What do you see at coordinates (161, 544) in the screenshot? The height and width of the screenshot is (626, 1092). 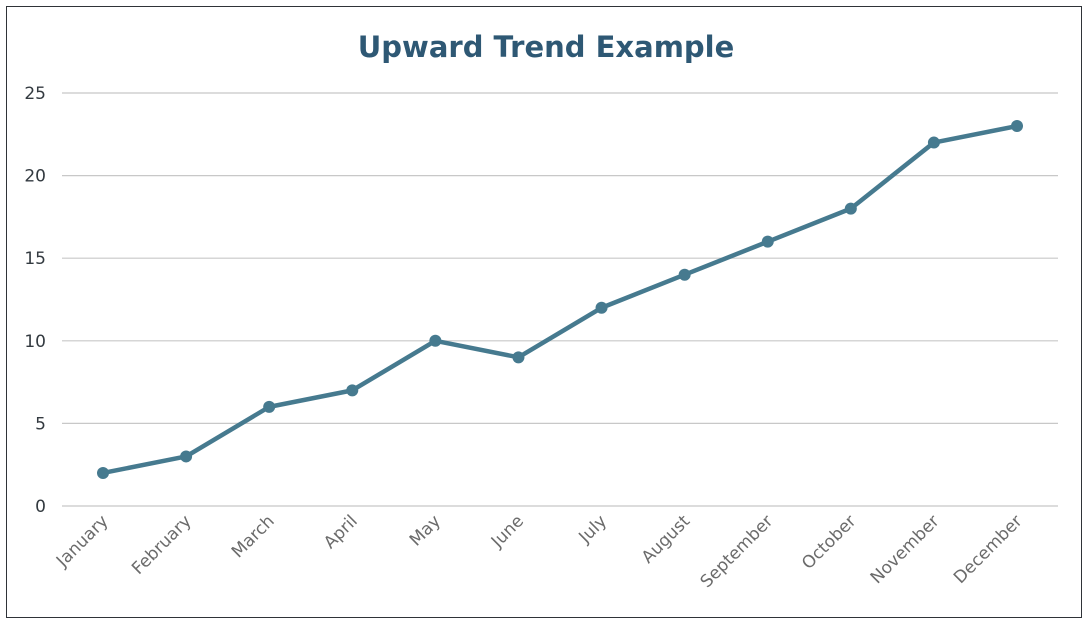 I see `x-tick-label-february: February` at bounding box center [161, 544].